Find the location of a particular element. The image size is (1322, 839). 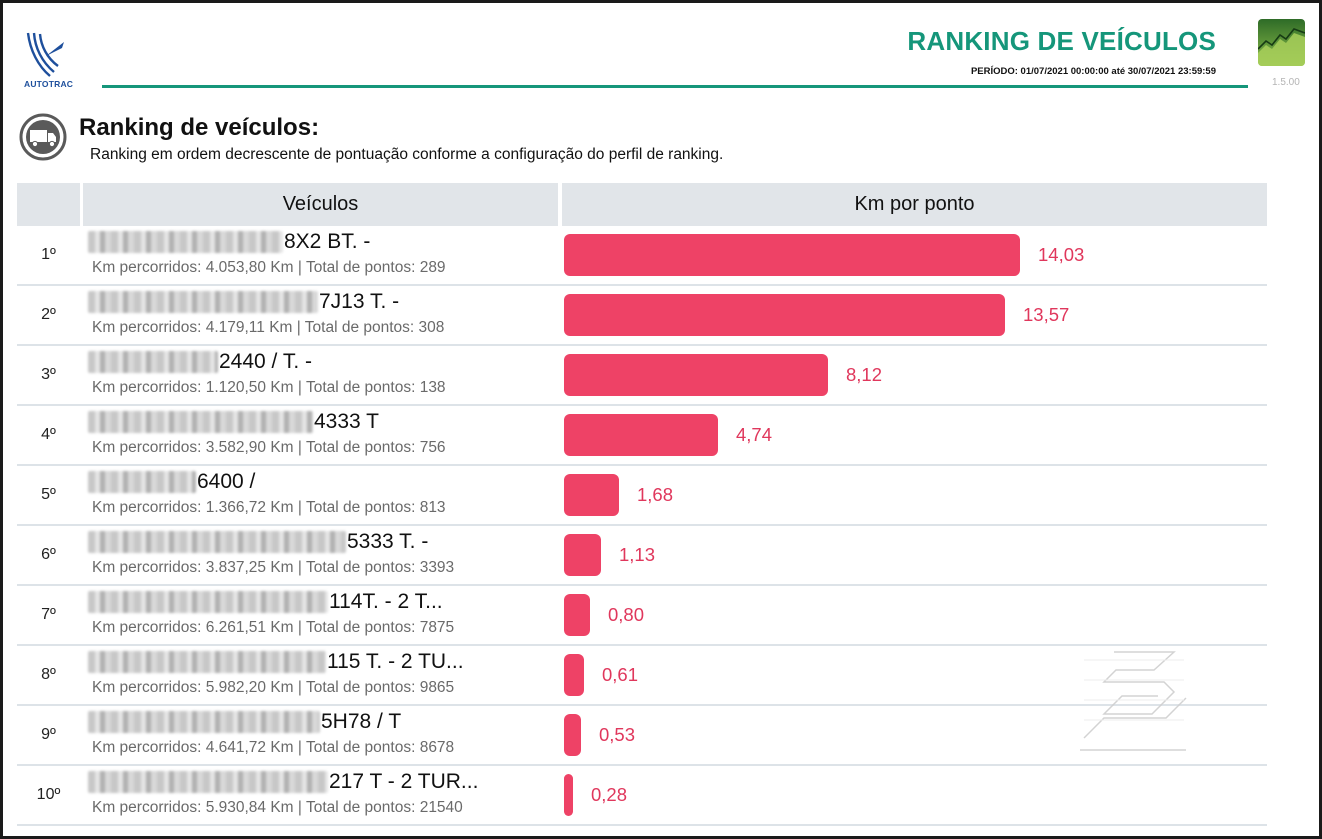

rank-label: 10º is located at coordinates (48, 794).